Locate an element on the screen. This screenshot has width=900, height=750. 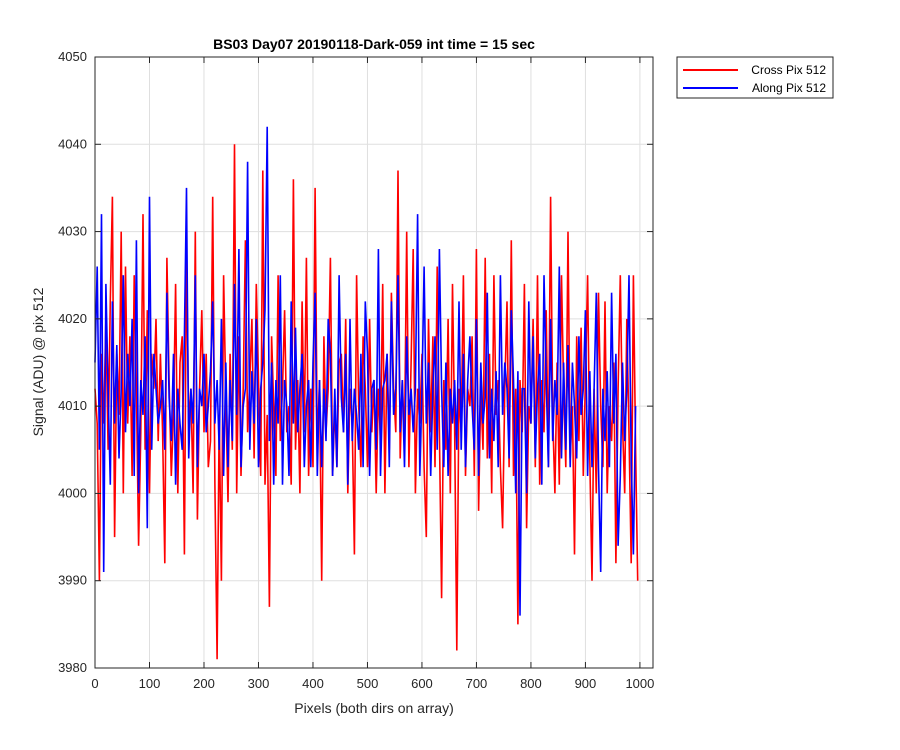
x-axis-label: Pixels (both dirs on array) is located at coordinates (374, 708).